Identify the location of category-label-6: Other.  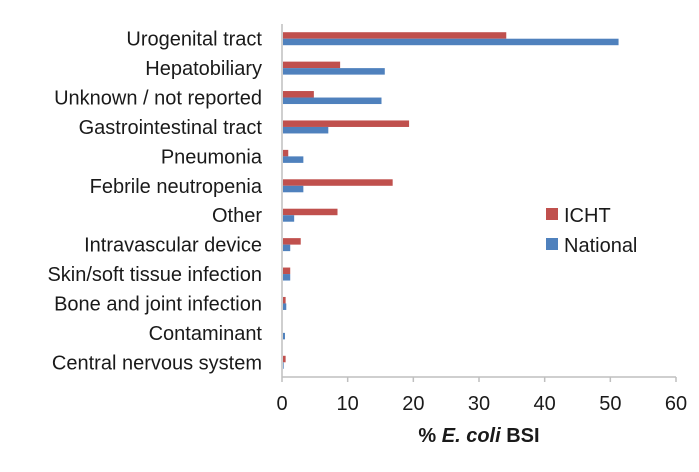
(237, 216).